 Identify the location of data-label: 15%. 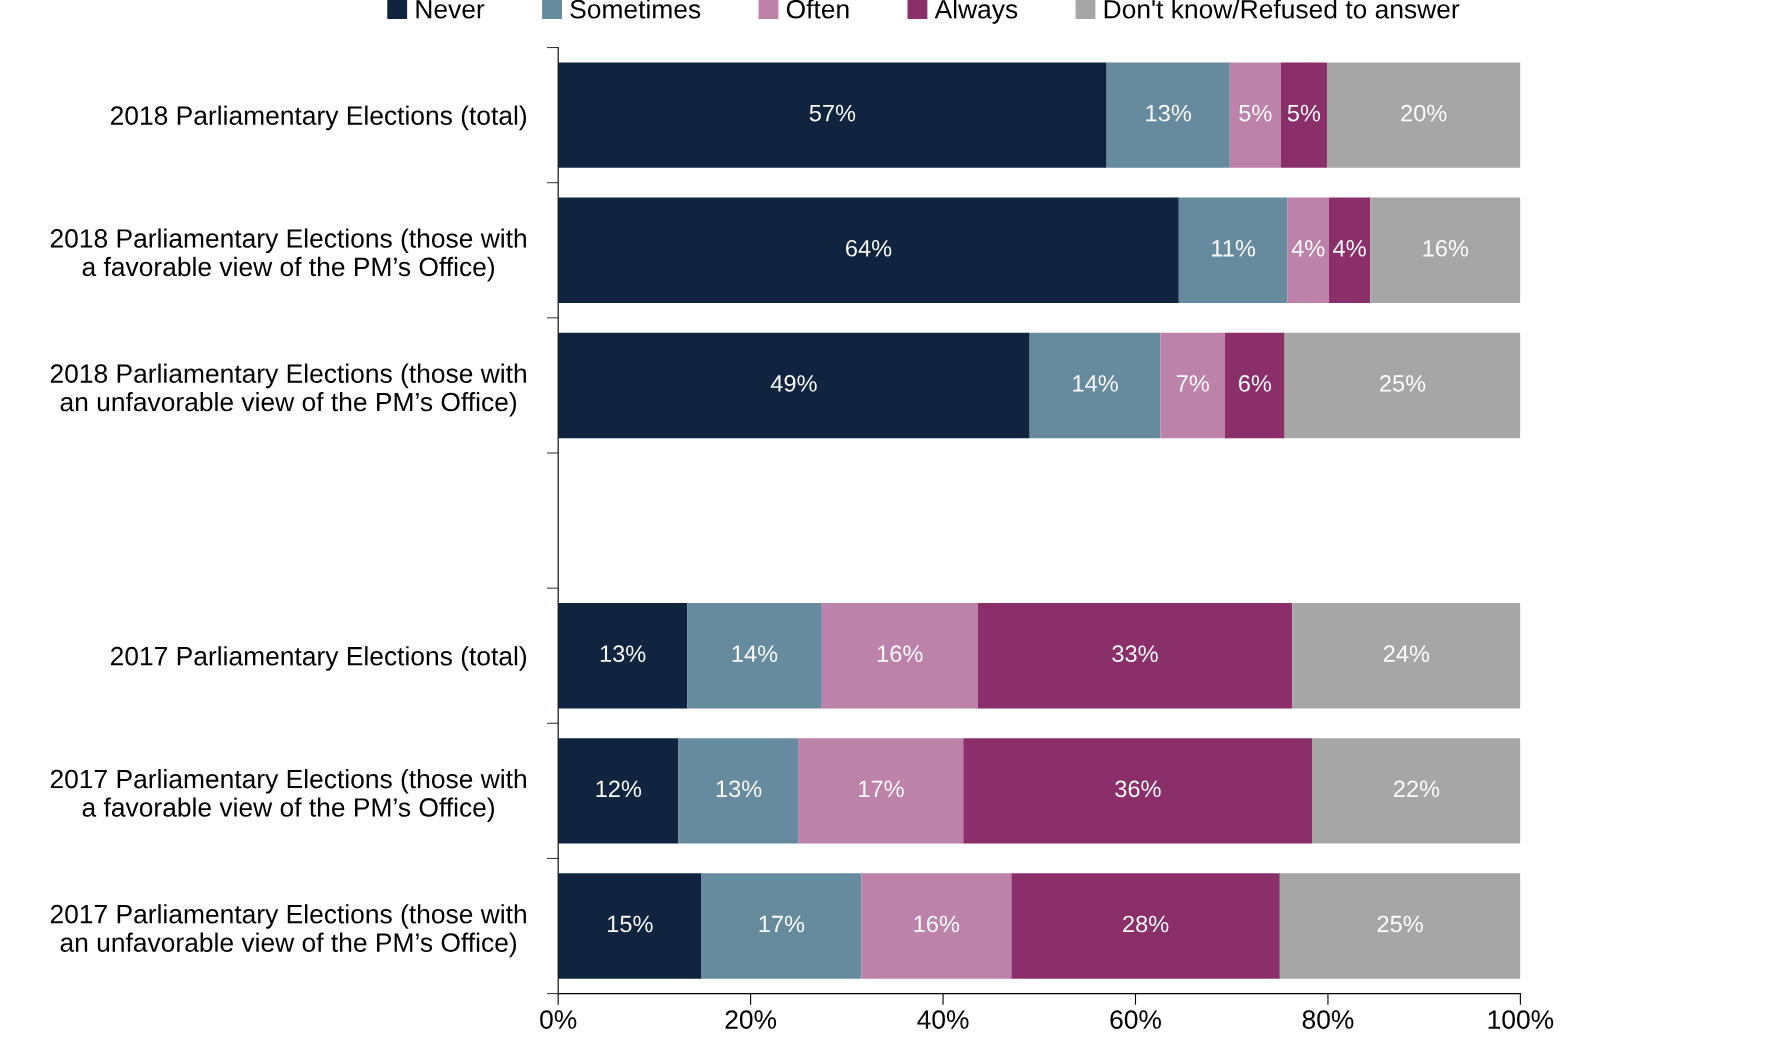
(630, 924).